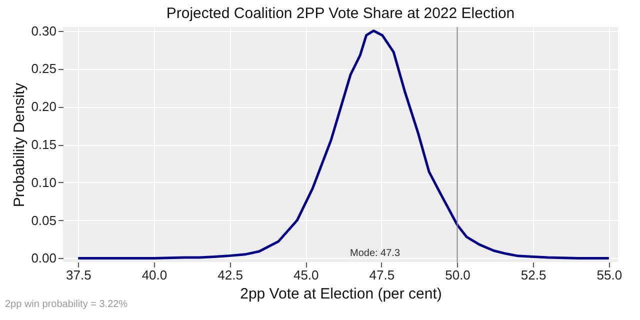 The height and width of the screenshot is (320, 640). I want to click on x-tick-label: 50.0, so click(457, 275).